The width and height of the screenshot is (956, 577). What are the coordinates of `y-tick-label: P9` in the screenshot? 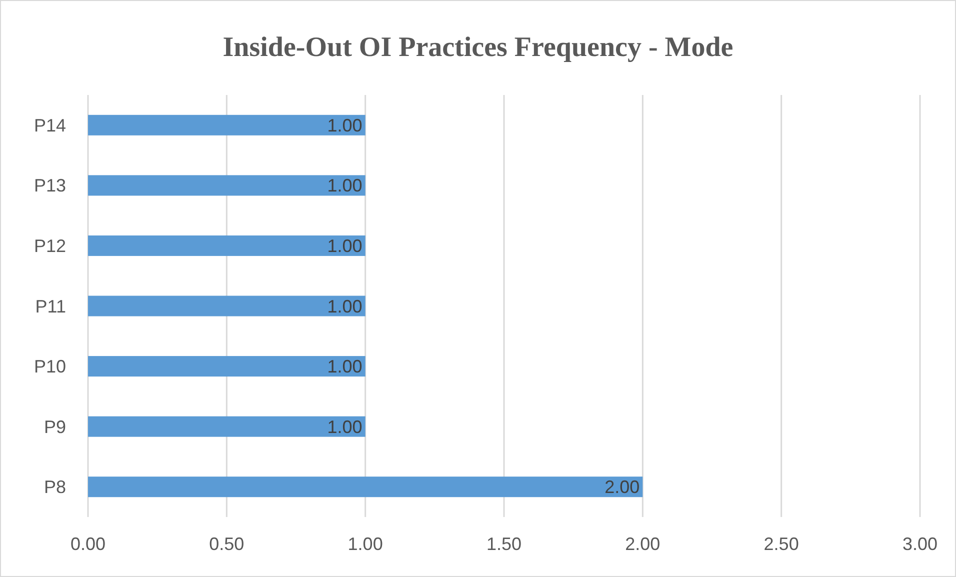 It's located at (55, 426).